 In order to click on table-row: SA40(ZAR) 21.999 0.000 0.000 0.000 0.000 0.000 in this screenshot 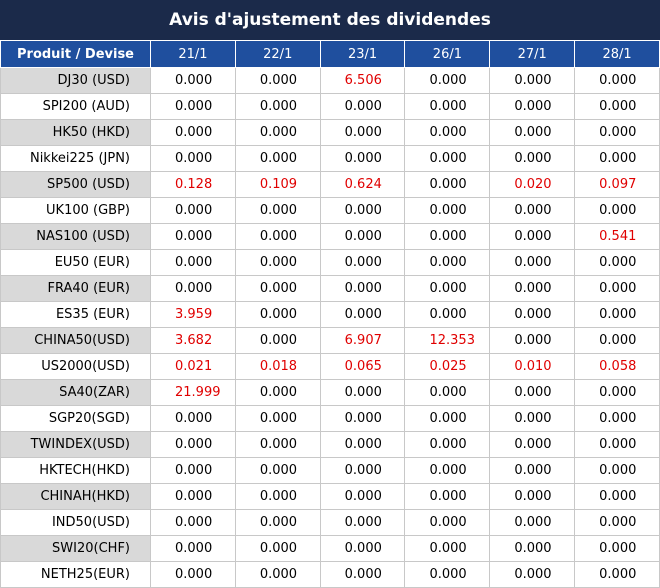, I will do `click(330, 392)`.